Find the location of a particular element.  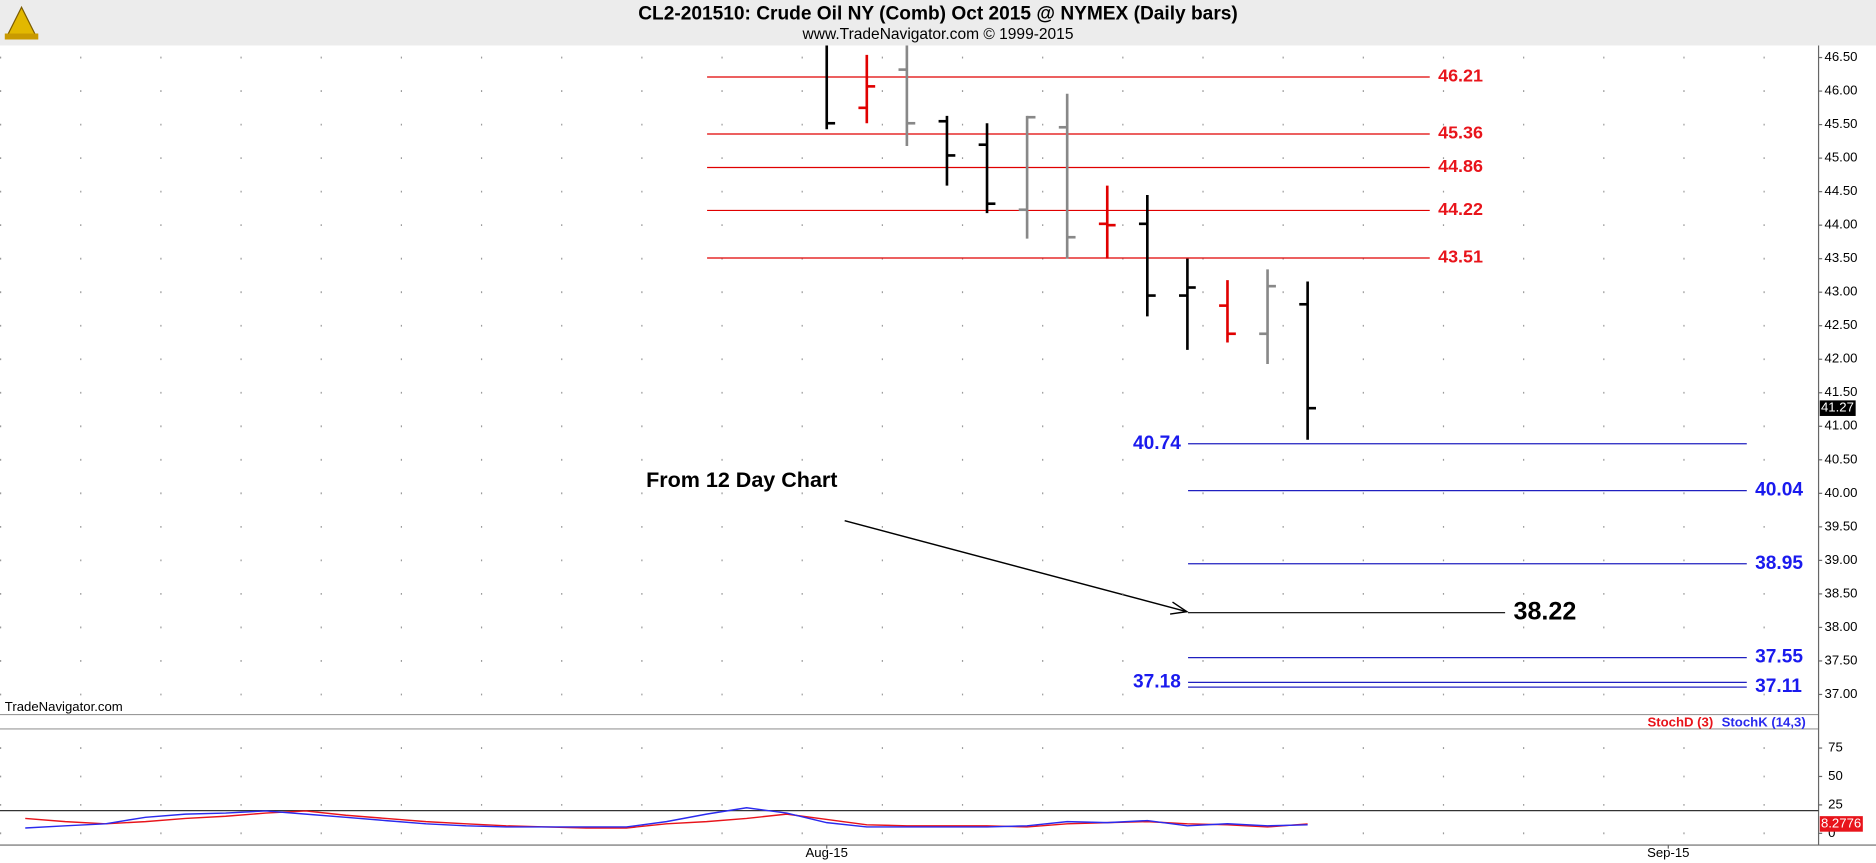

last-value-box is located at coordinates (1841, 824).